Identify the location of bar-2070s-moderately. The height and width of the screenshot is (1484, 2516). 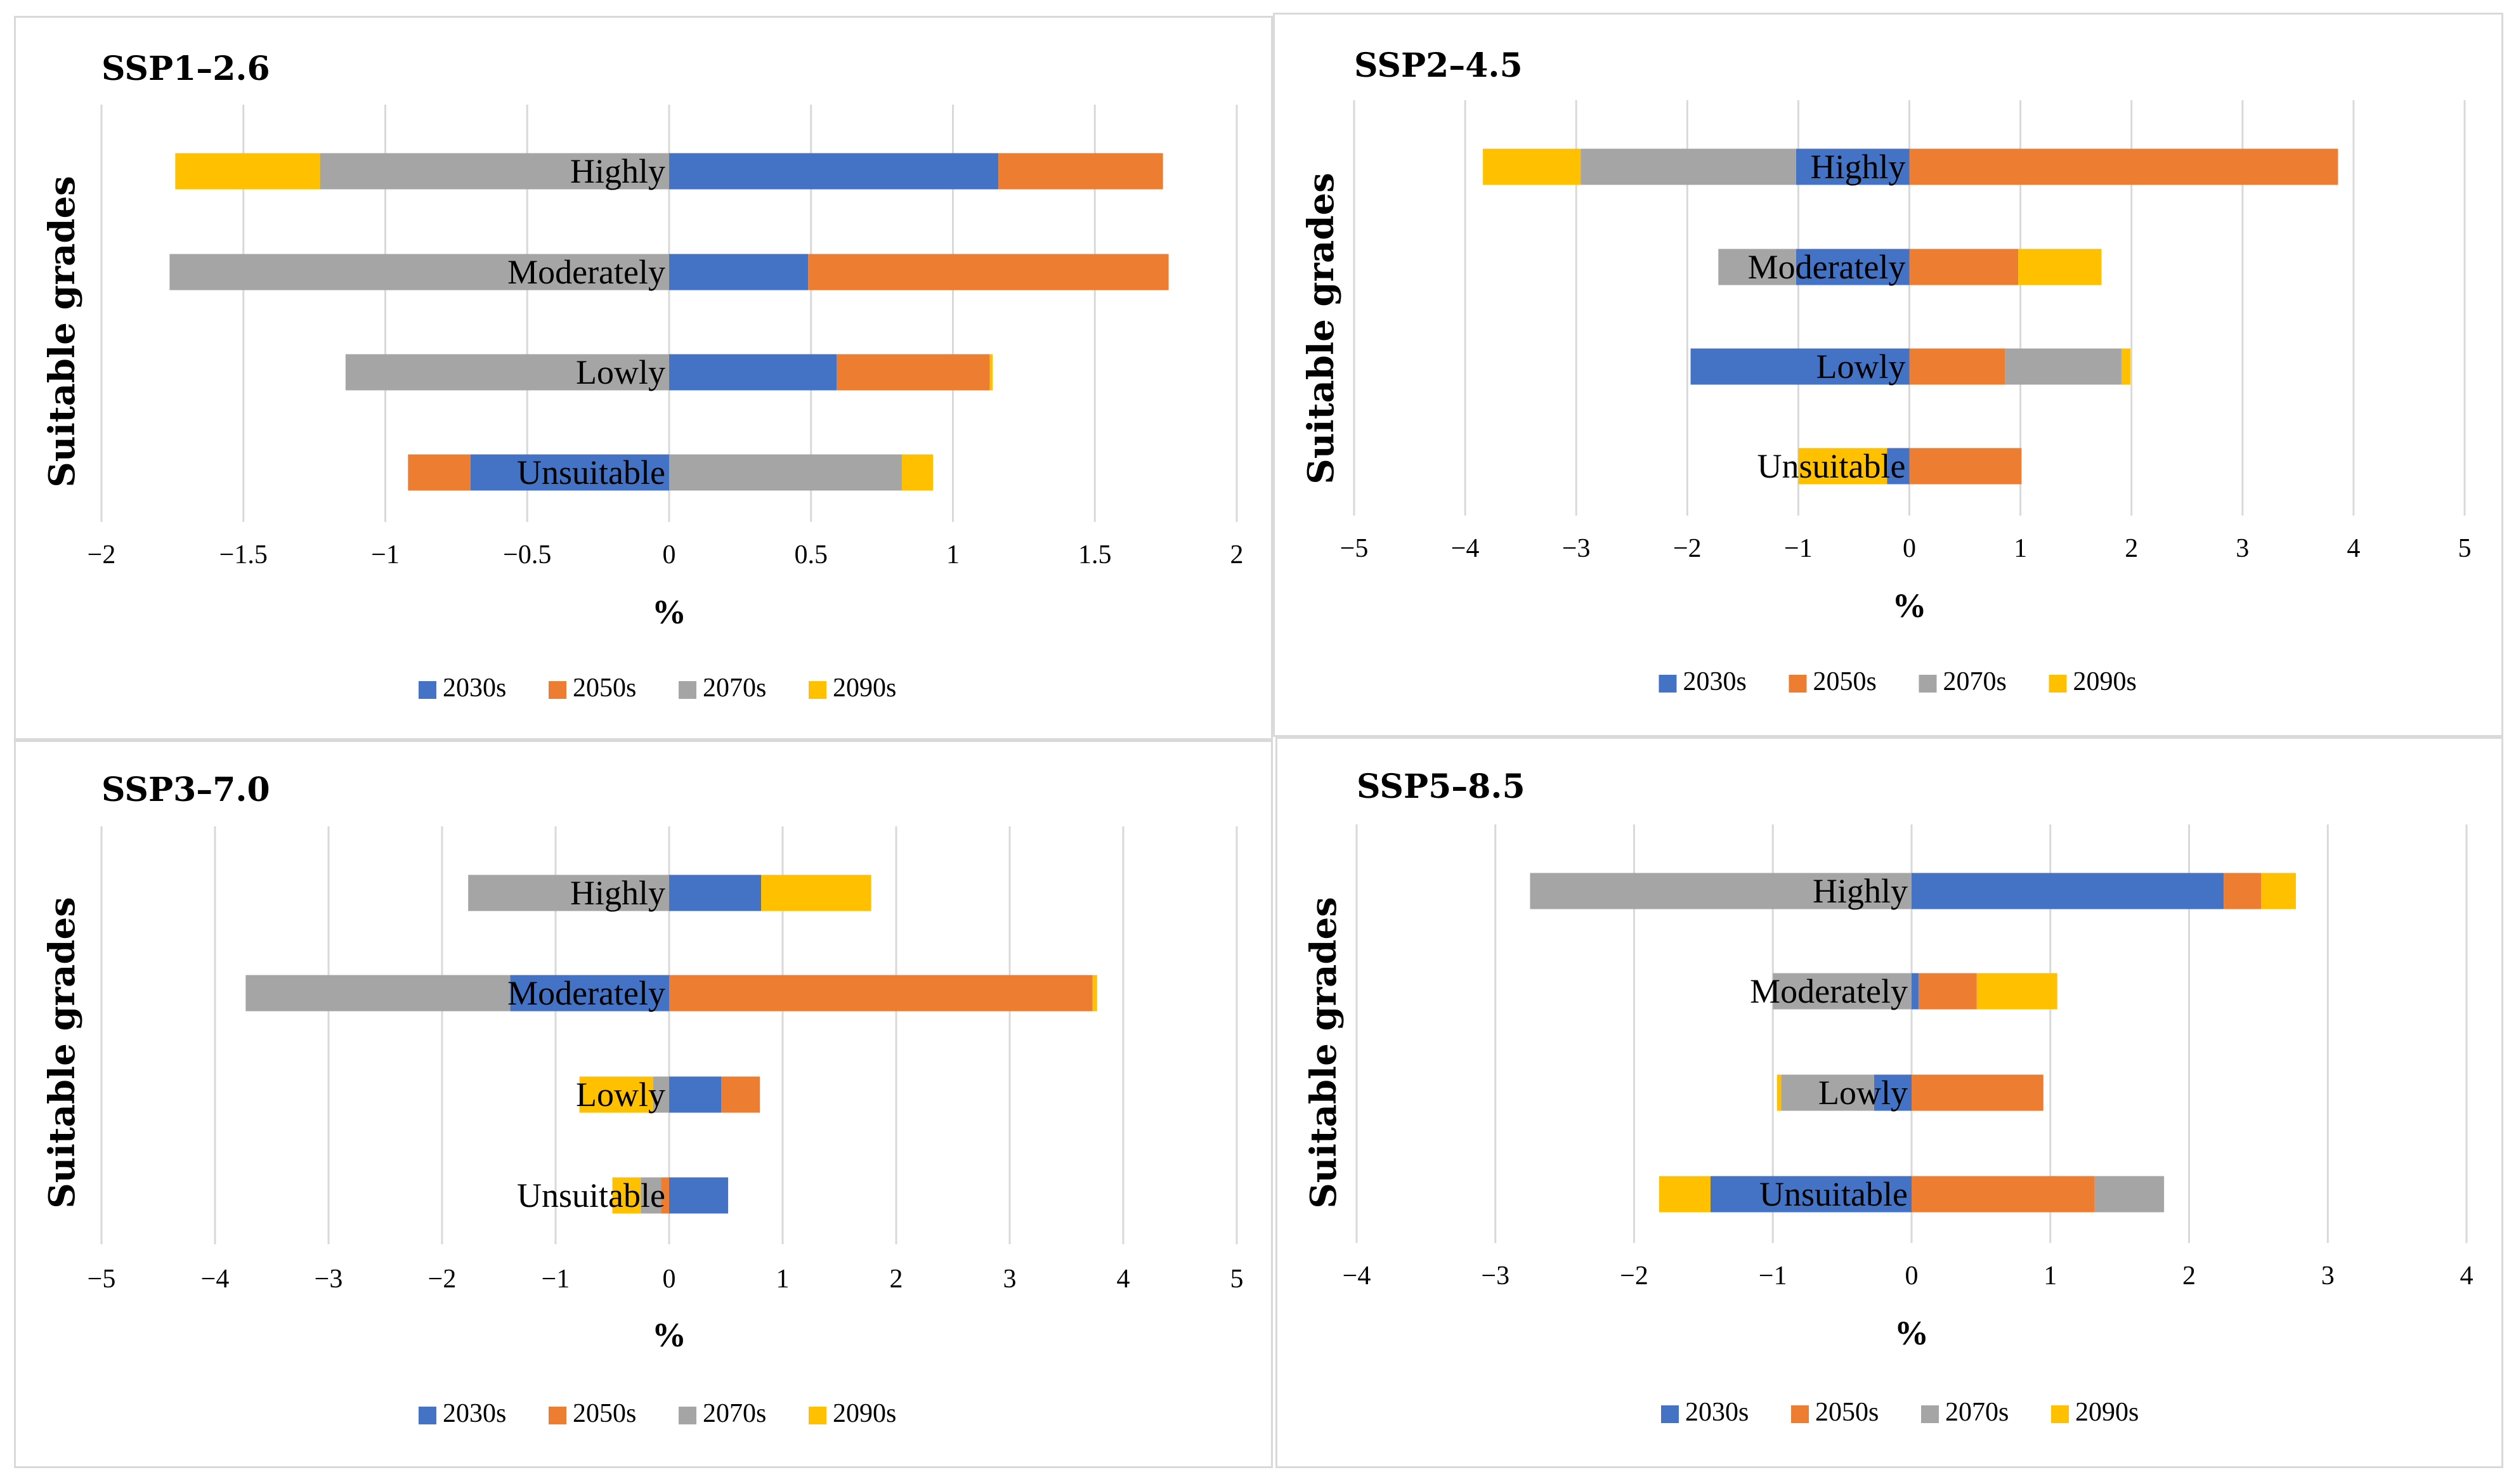
(378, 993).